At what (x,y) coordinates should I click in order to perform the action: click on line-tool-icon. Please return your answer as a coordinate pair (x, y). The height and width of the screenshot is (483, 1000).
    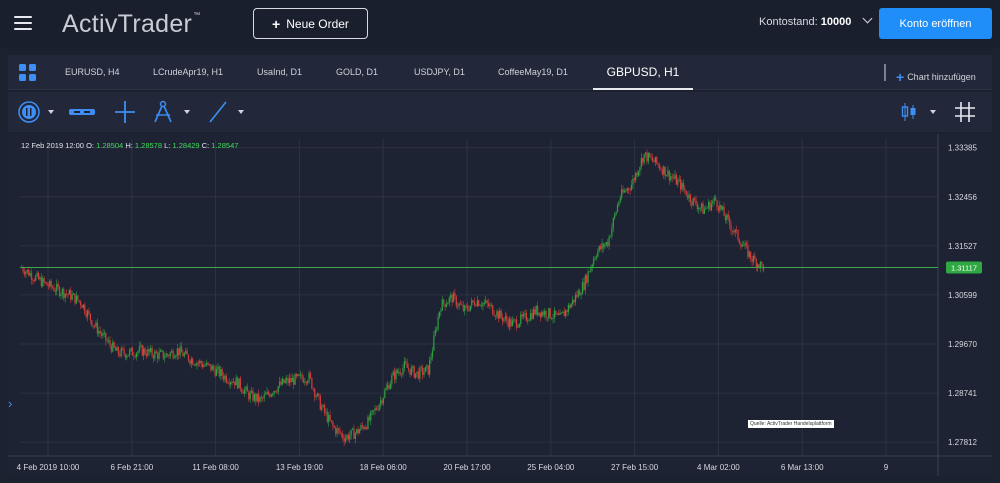
    Looking at the image, I should click on (218, 112).